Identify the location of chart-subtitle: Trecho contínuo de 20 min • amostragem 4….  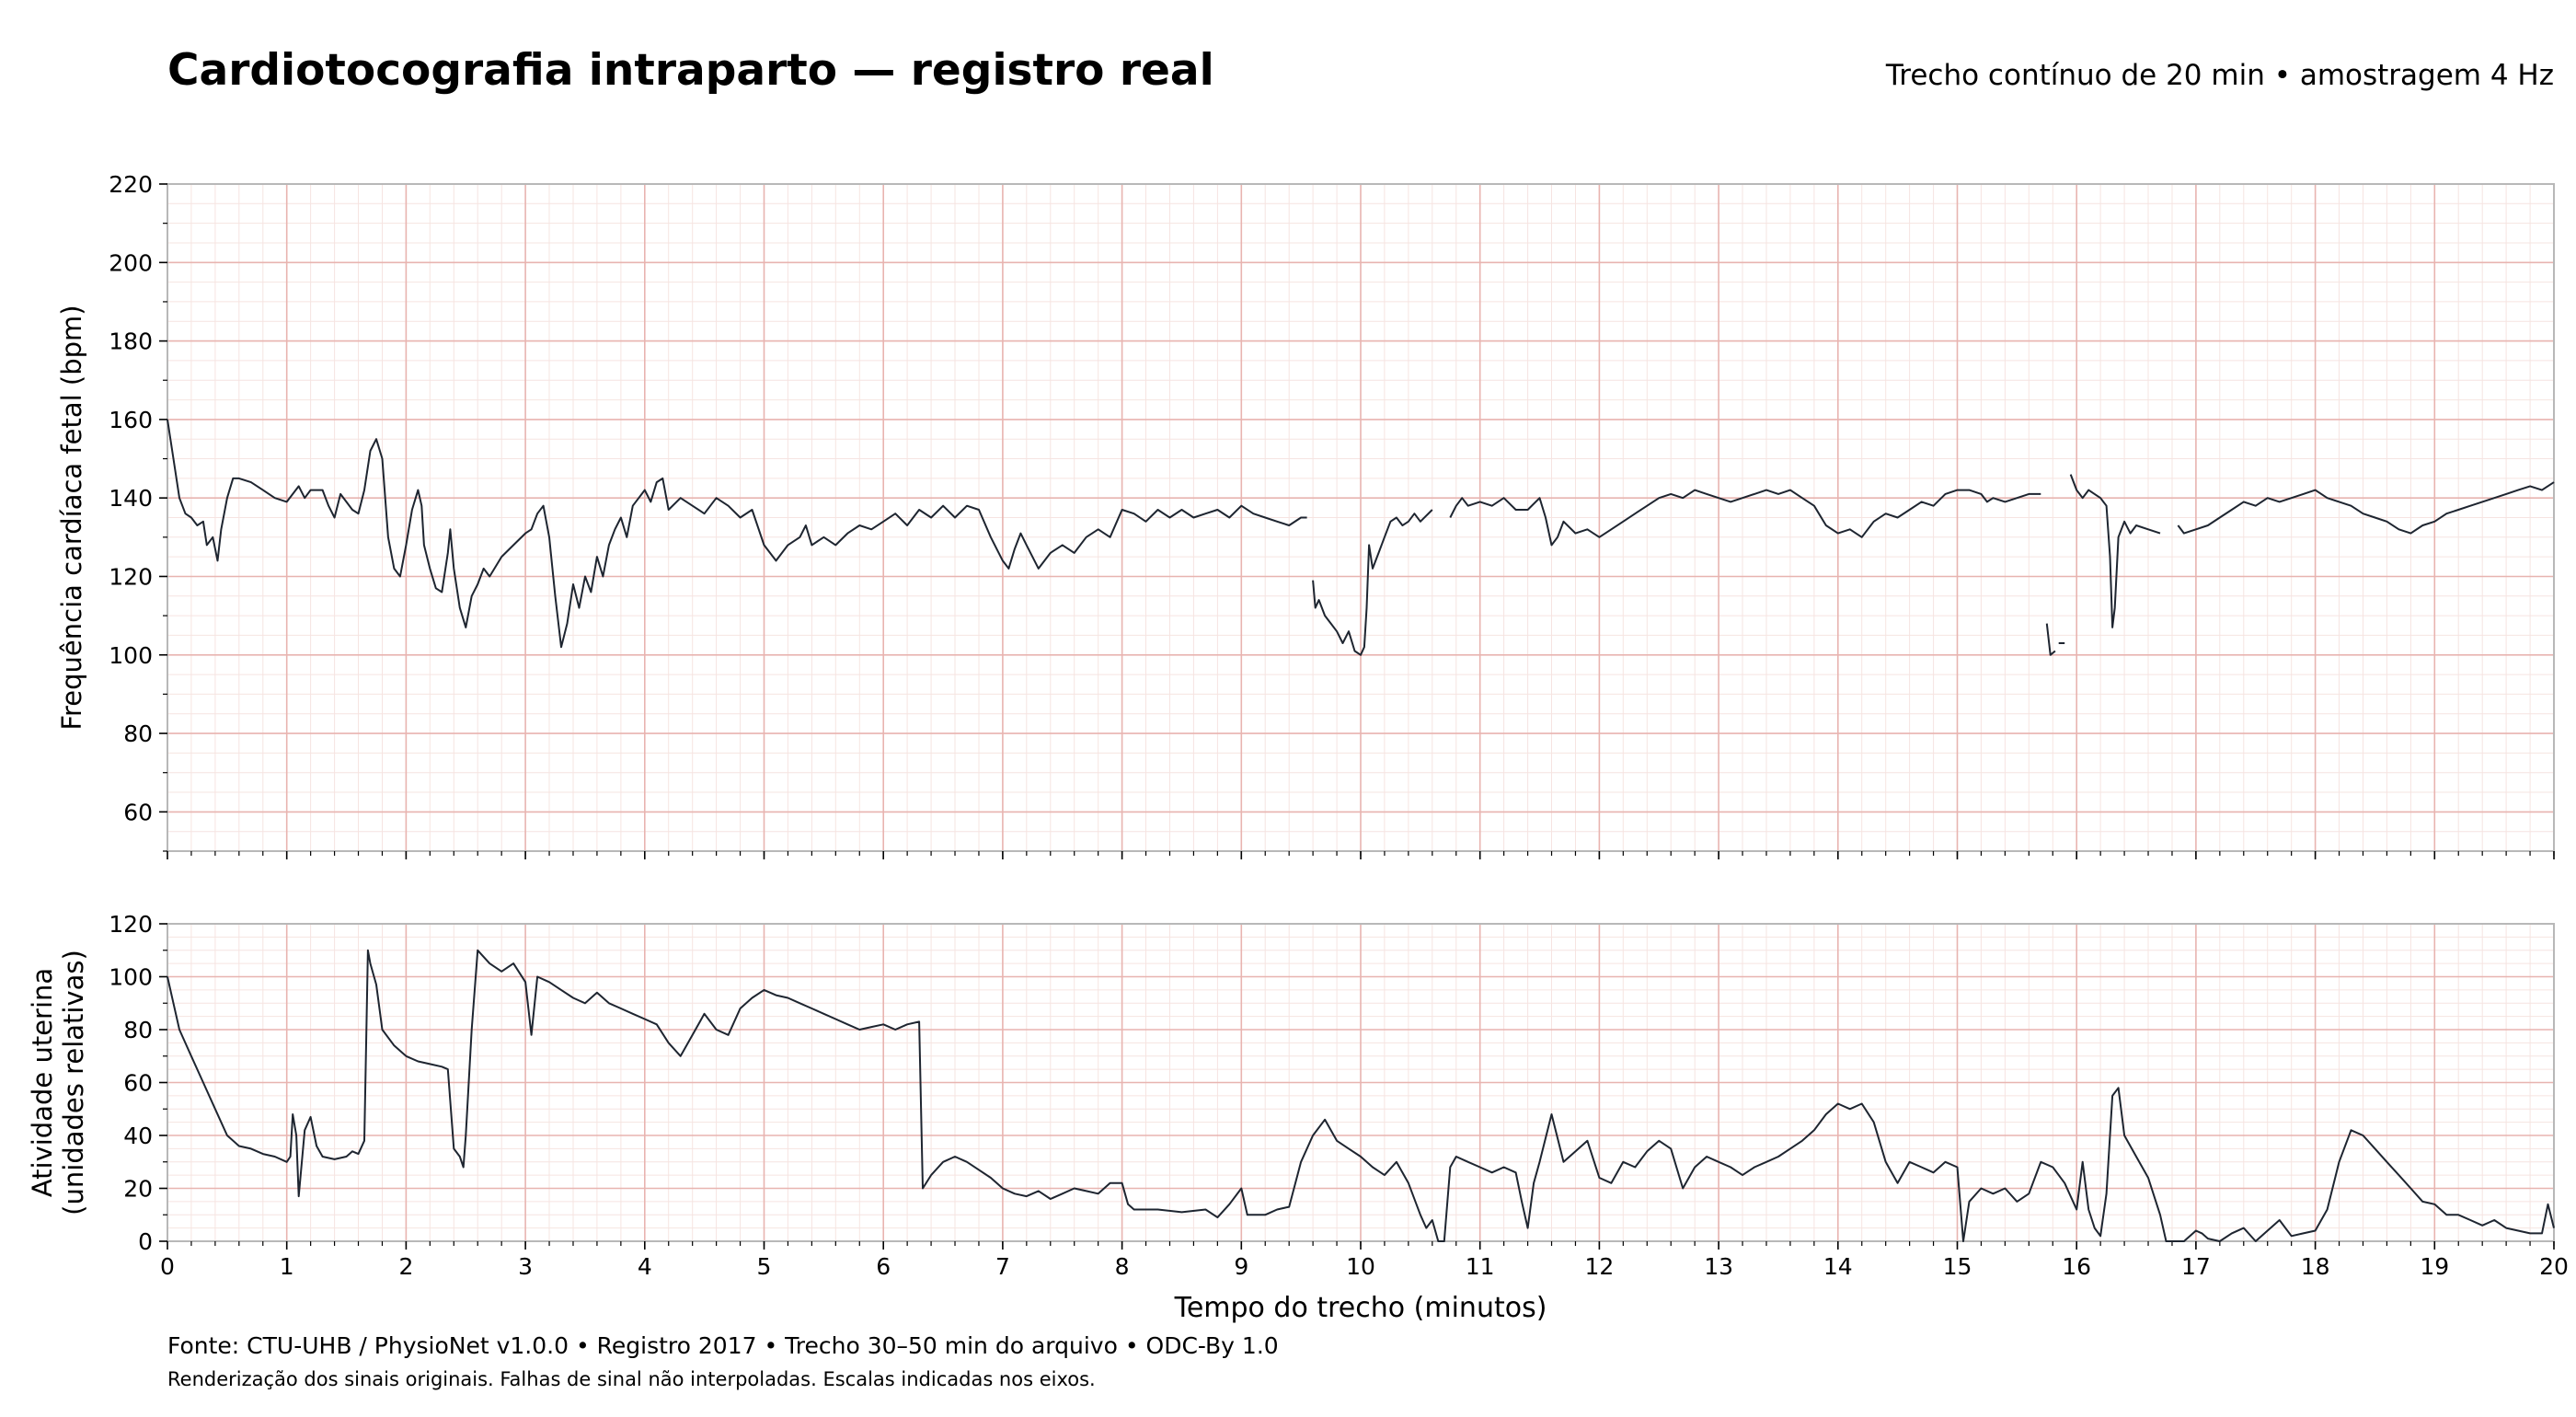
(2219, 75).